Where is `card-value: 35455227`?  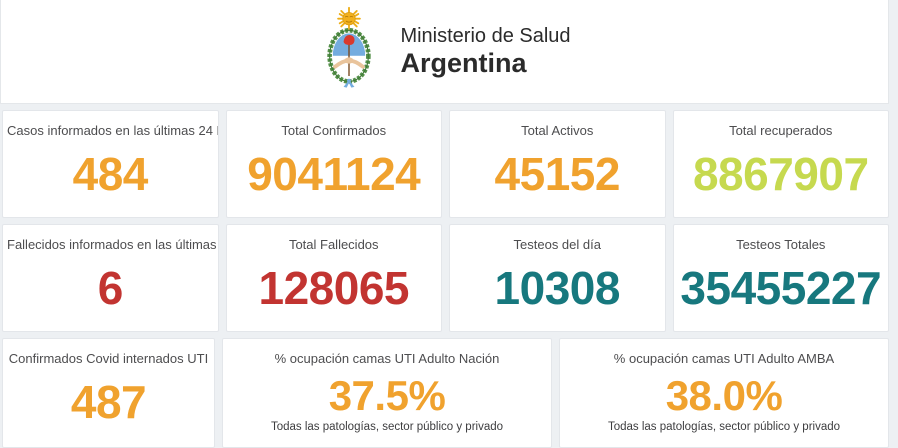 card-value: 35455227 is located at coordinates (781, 288).